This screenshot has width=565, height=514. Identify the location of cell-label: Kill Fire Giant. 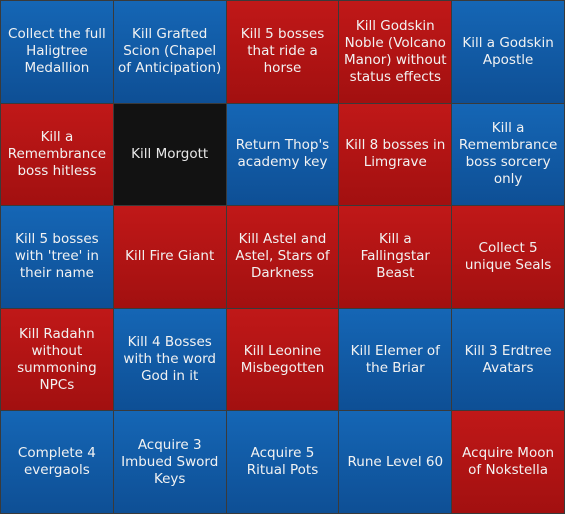
(170, 256).